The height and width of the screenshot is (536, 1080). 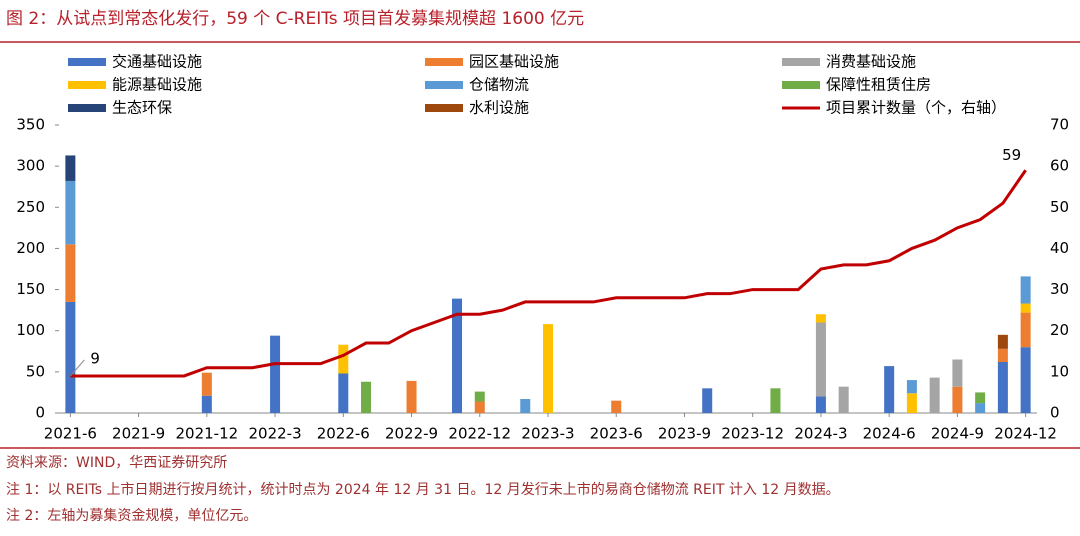 What do you see at coordinates (1059, 166) in the screenshot?
I see `y2-tick-label: 60` at bounding box center [1059, 166].